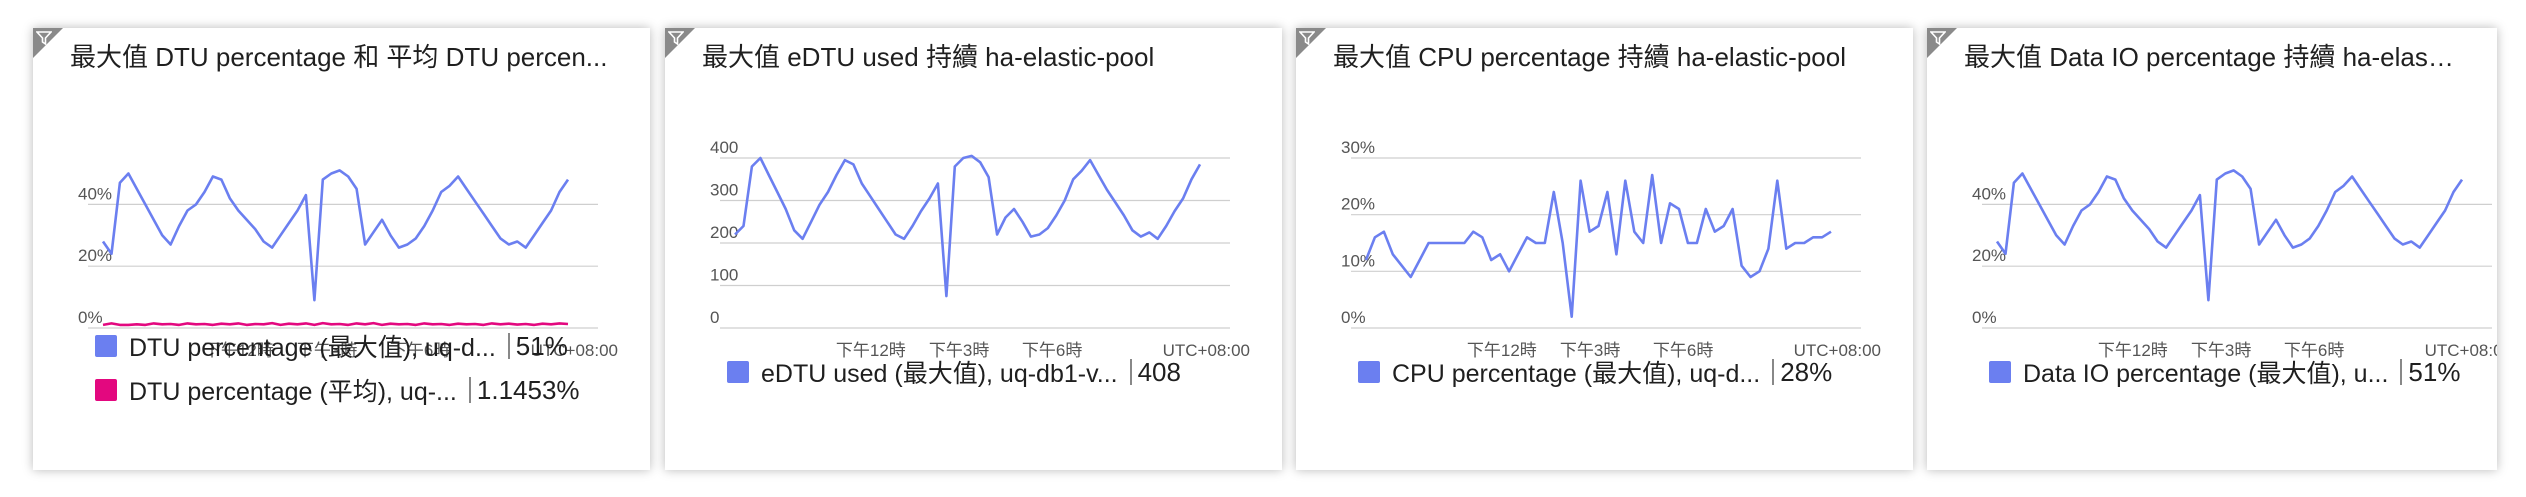 The height and width of the screenshot is (497, 2526). Describe the element at coordinates (528, 389) in the screenshot. I see `legend-value: 1.1453%` at that location.